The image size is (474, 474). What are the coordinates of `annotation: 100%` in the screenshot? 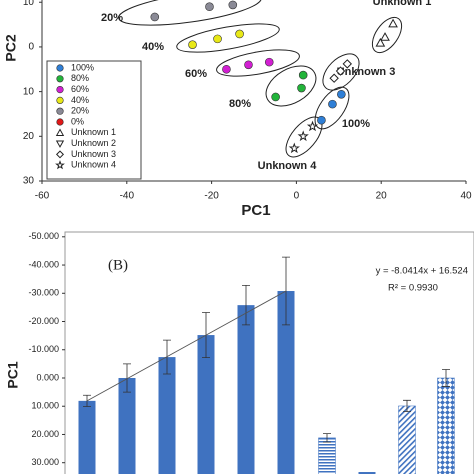 It's located at (356, 124).